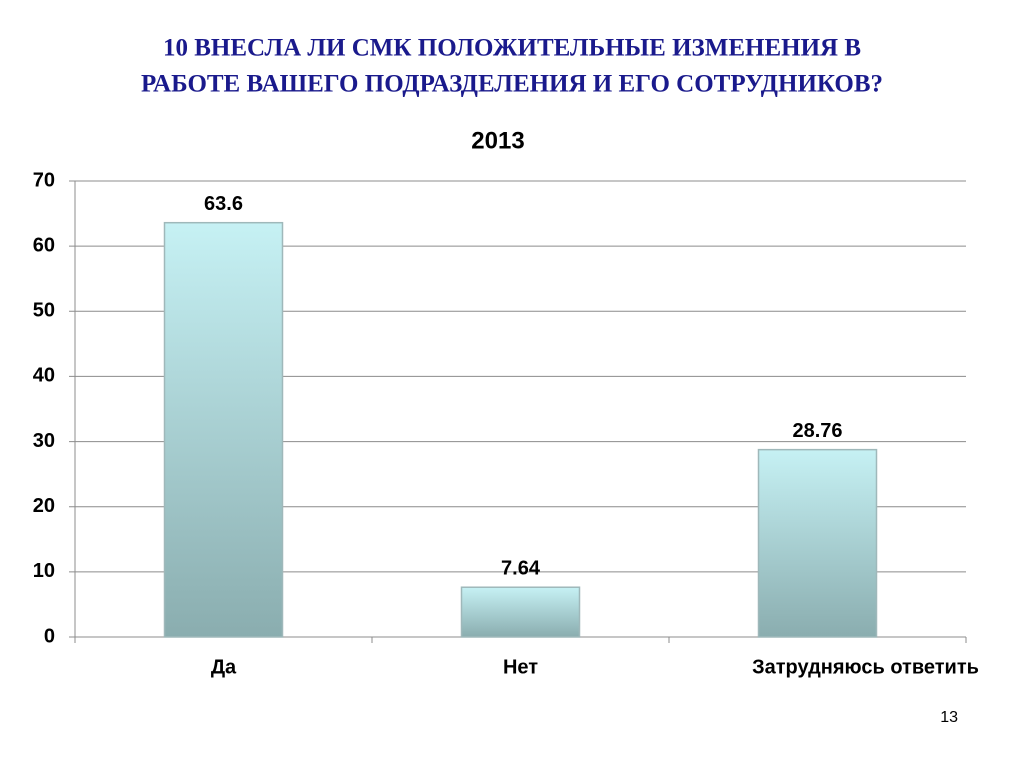 The height and width of the screenshot is (768, 1024). What do you see at coordinates (865, 667) in the screenshot?
I see `x-tick-label: Затрудняюсь ответить` at bounding box center [865, 667].